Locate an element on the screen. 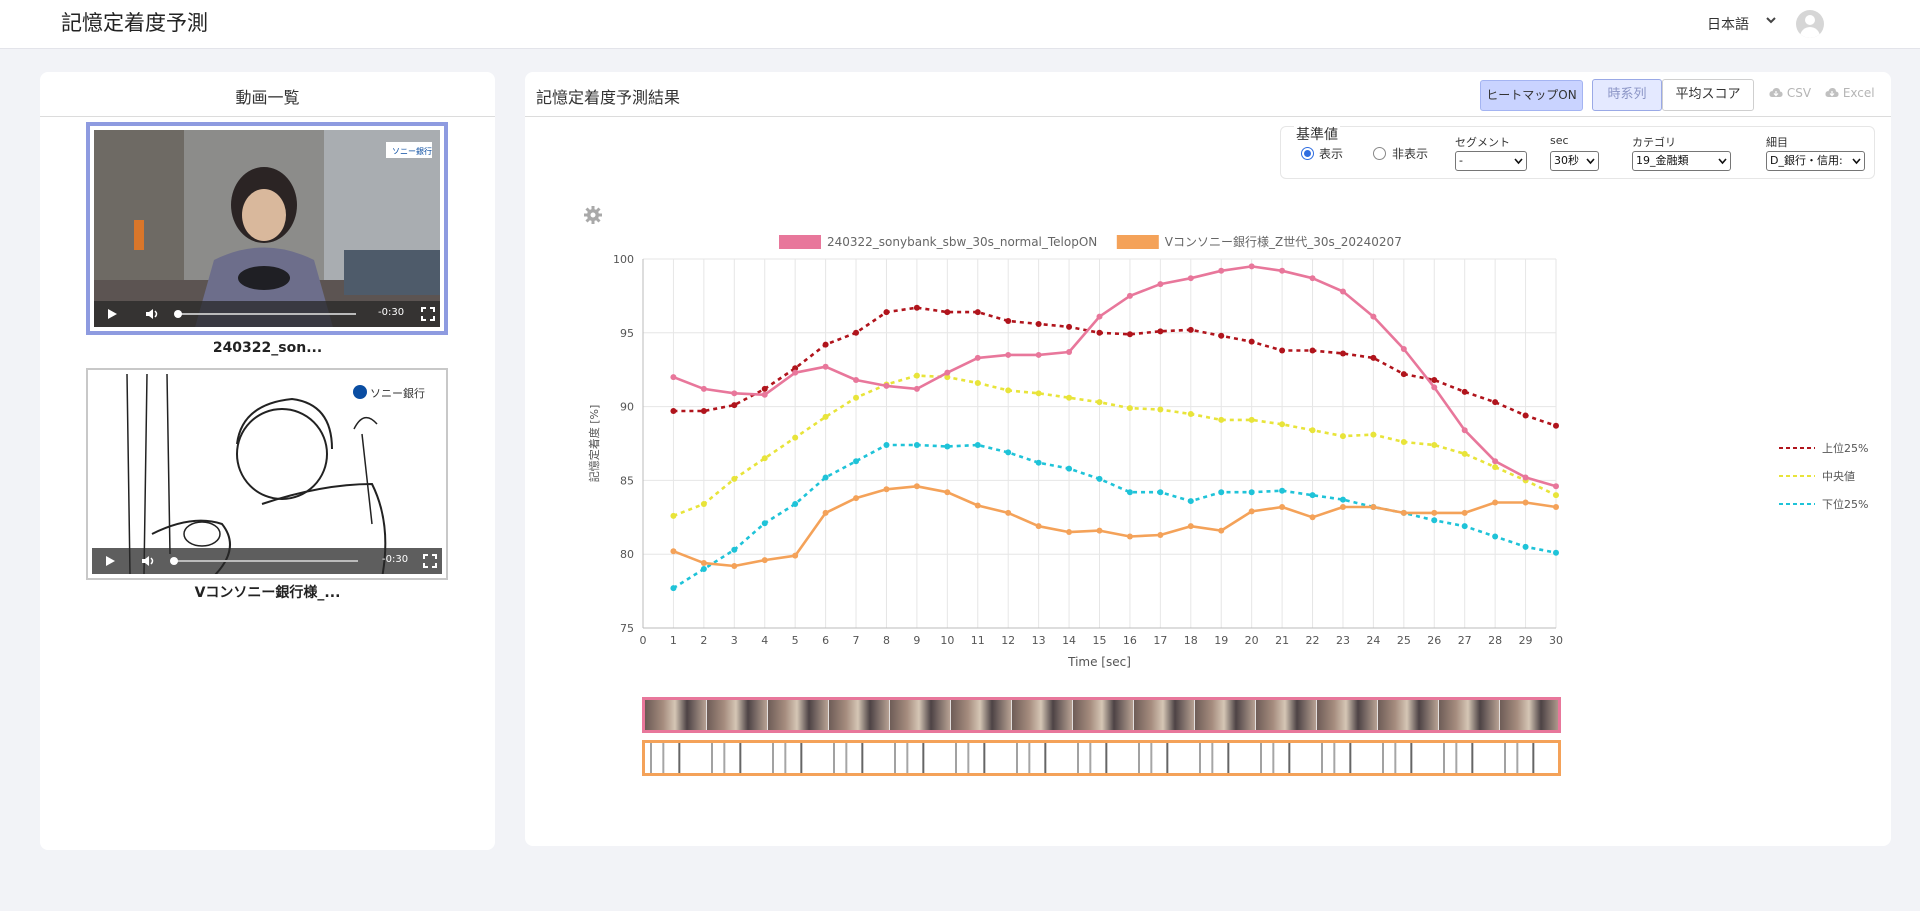 The width and height of the screenshot is (1920, 911). tab-average-score: 平均スコア is located at coordinates (1708, 95).